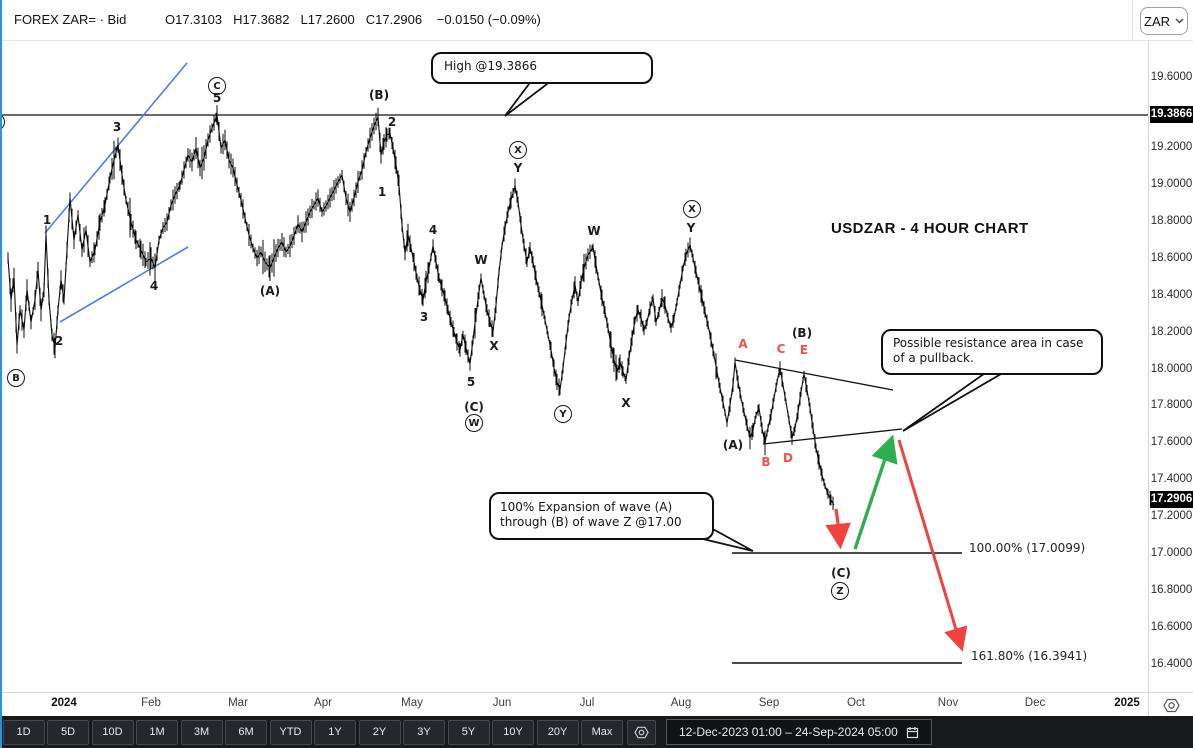  What do you see at coordinates (681, 703) in the screenshot?
I see `time-tick-label: Aug` at bounding box center [681, 703].